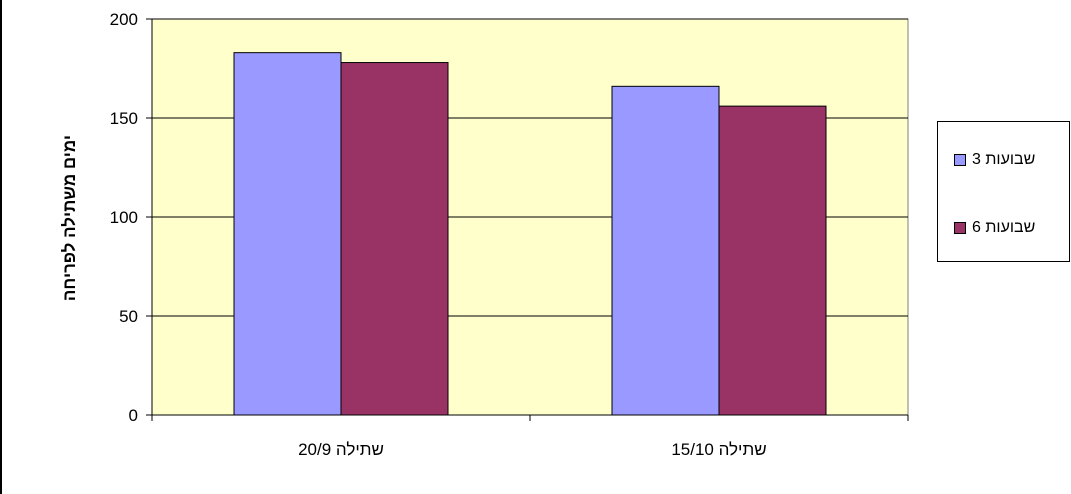  I want to click on y-tick-label: 50, so click(128, 316).